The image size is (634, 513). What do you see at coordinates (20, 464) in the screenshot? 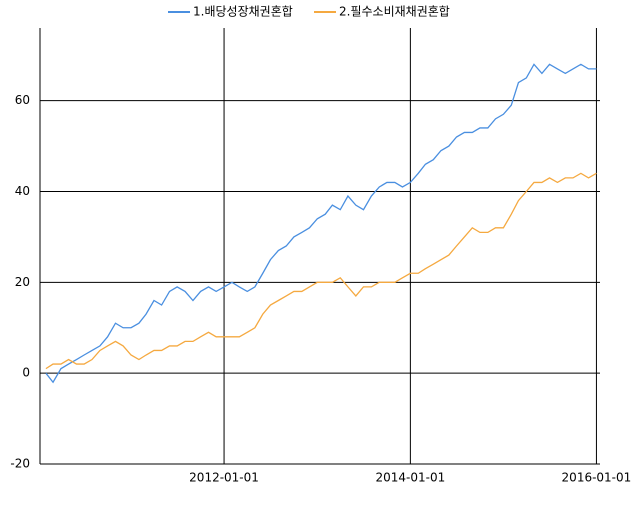
I see `y-tick-label: -20` at bounding box center [20, 464].